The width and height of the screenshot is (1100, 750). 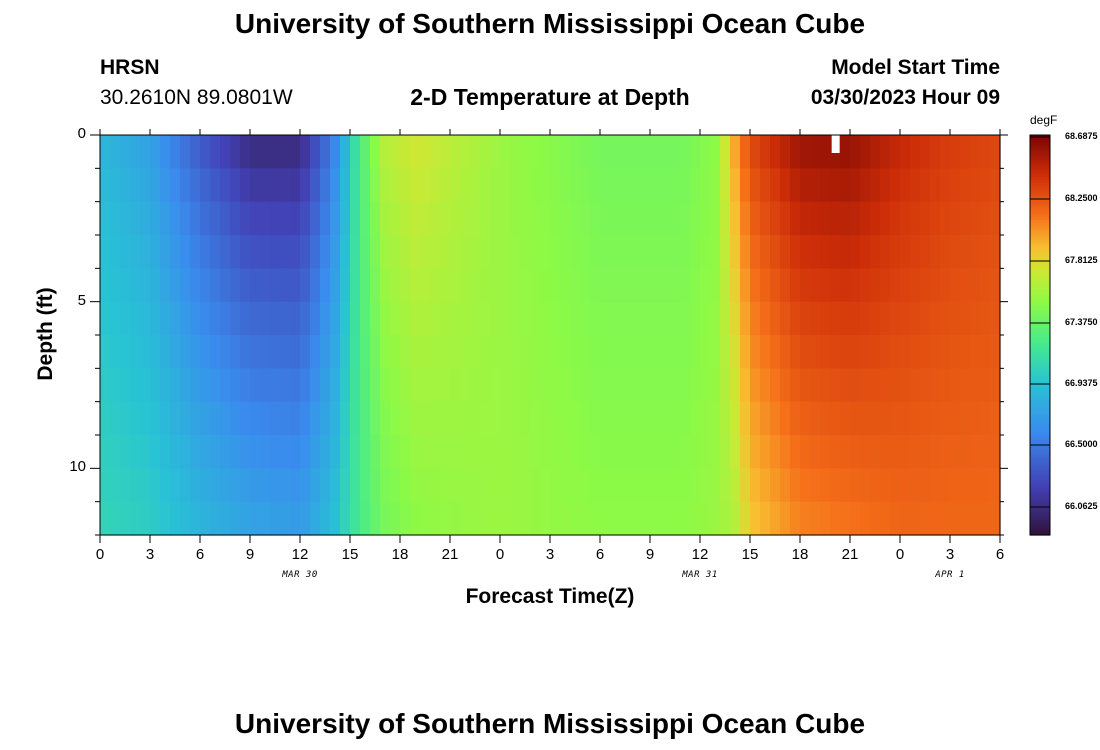 I want to click on x-tick-label: 6, so click(x=1000, y=554).